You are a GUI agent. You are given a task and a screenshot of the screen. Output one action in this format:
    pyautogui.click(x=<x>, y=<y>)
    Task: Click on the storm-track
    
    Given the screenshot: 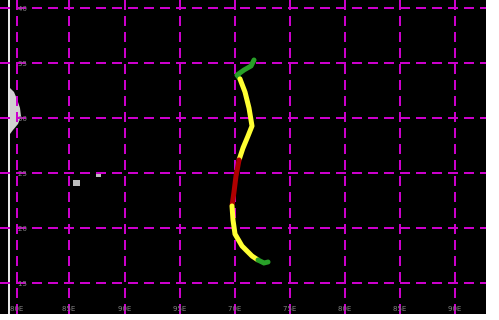 What is the action you would take?
    pyautogui.click(x=250, y=161)
    